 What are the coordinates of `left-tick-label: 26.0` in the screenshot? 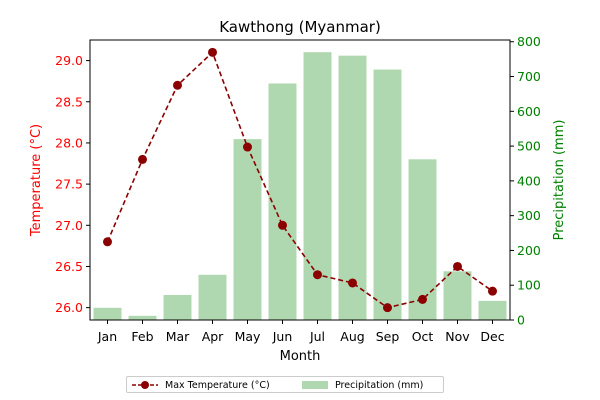 It's located at (69, 307).